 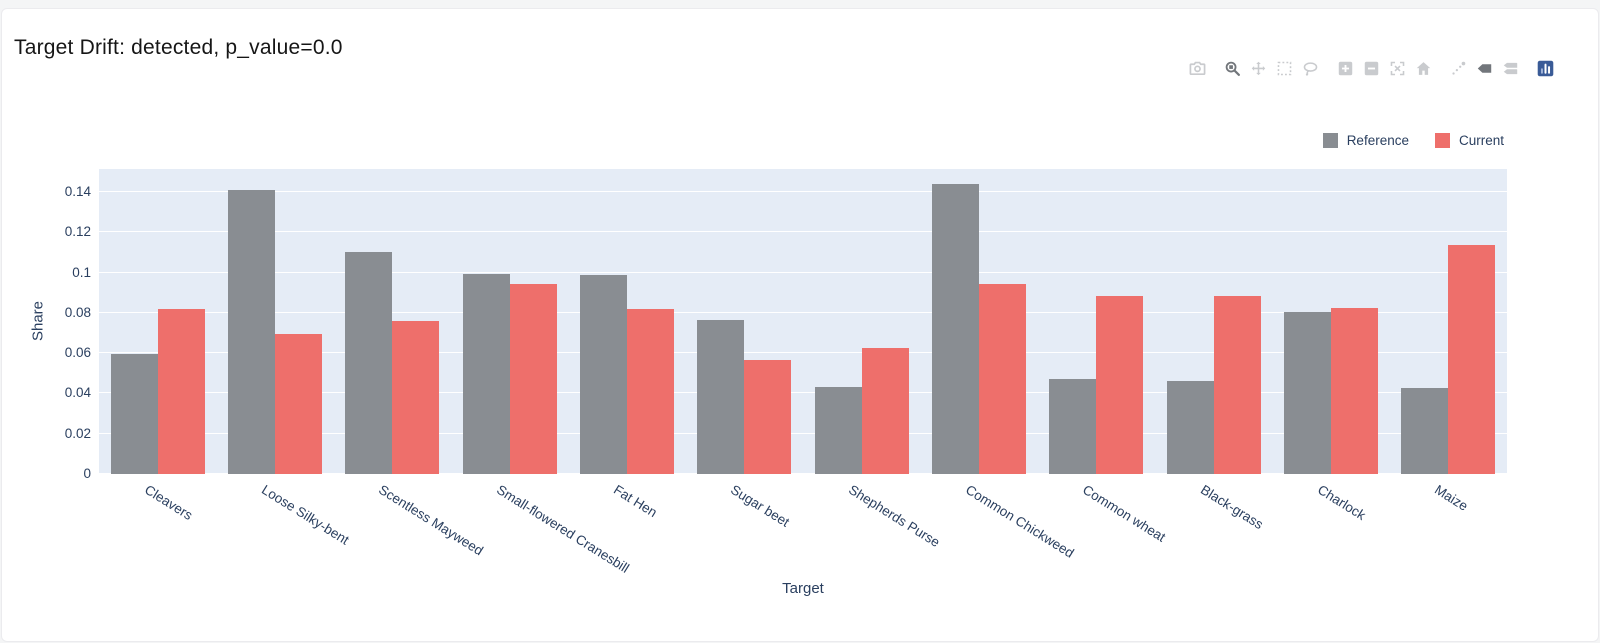 I want to click on y-tick-label: 0.02, so click(x=77, y=433).